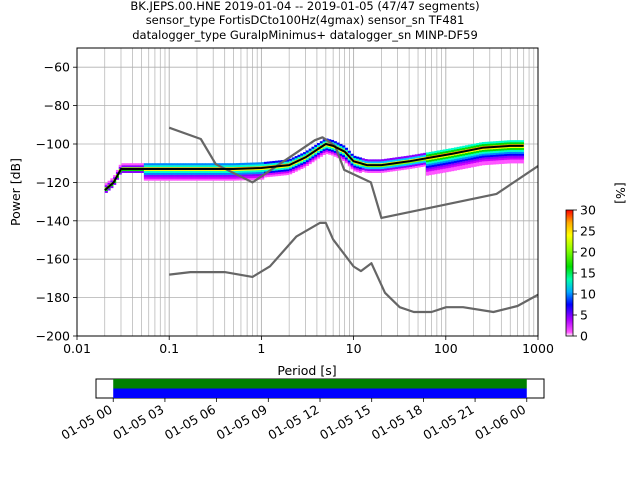  What do you see at coordinates (320, 393) in the screenshot?
I see `coverage-bar-psd` at bounding box center [320, 393].